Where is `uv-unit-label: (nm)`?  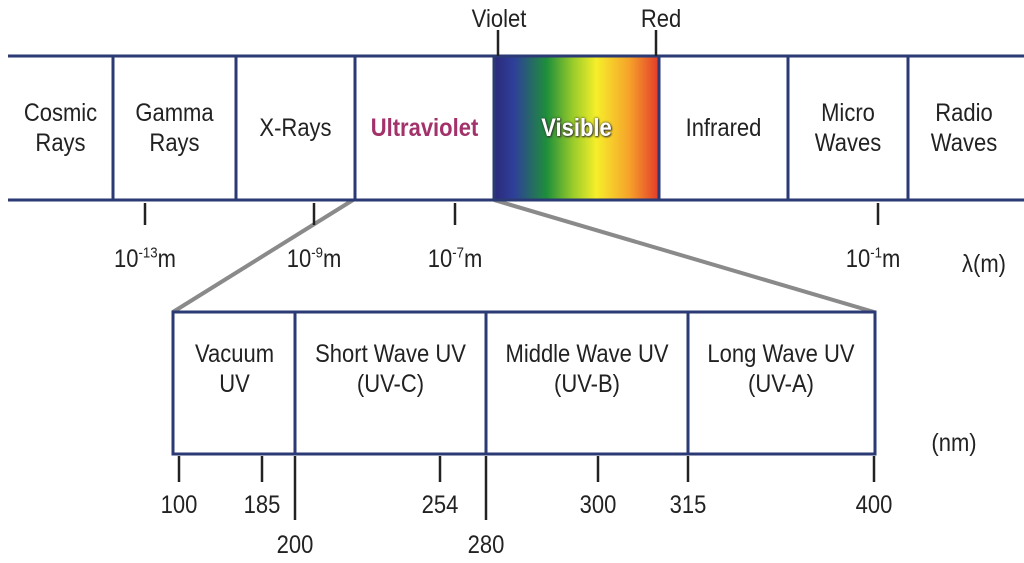 uv-unit-label: (nm) is located at coordinates (954, 443).